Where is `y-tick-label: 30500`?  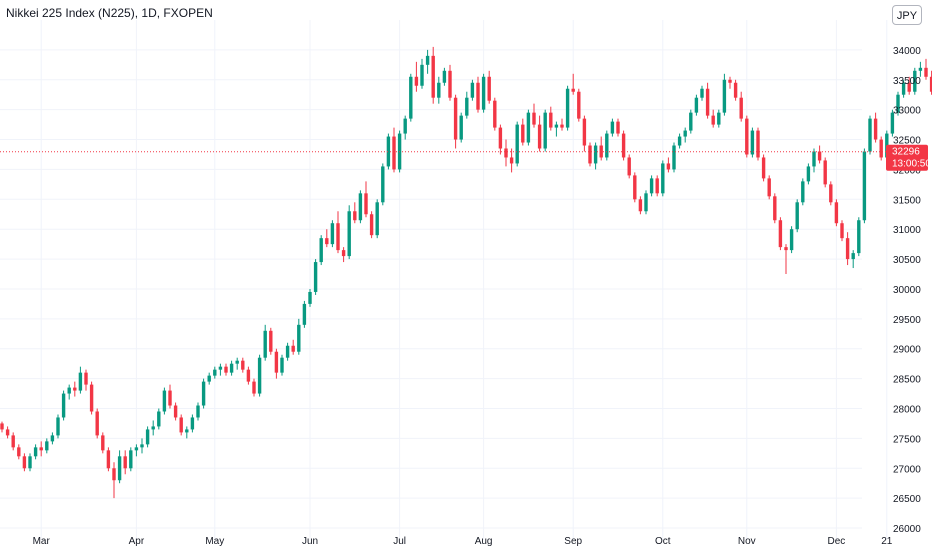 y-tick-label: 30500 is located at coordinates (907, 260).